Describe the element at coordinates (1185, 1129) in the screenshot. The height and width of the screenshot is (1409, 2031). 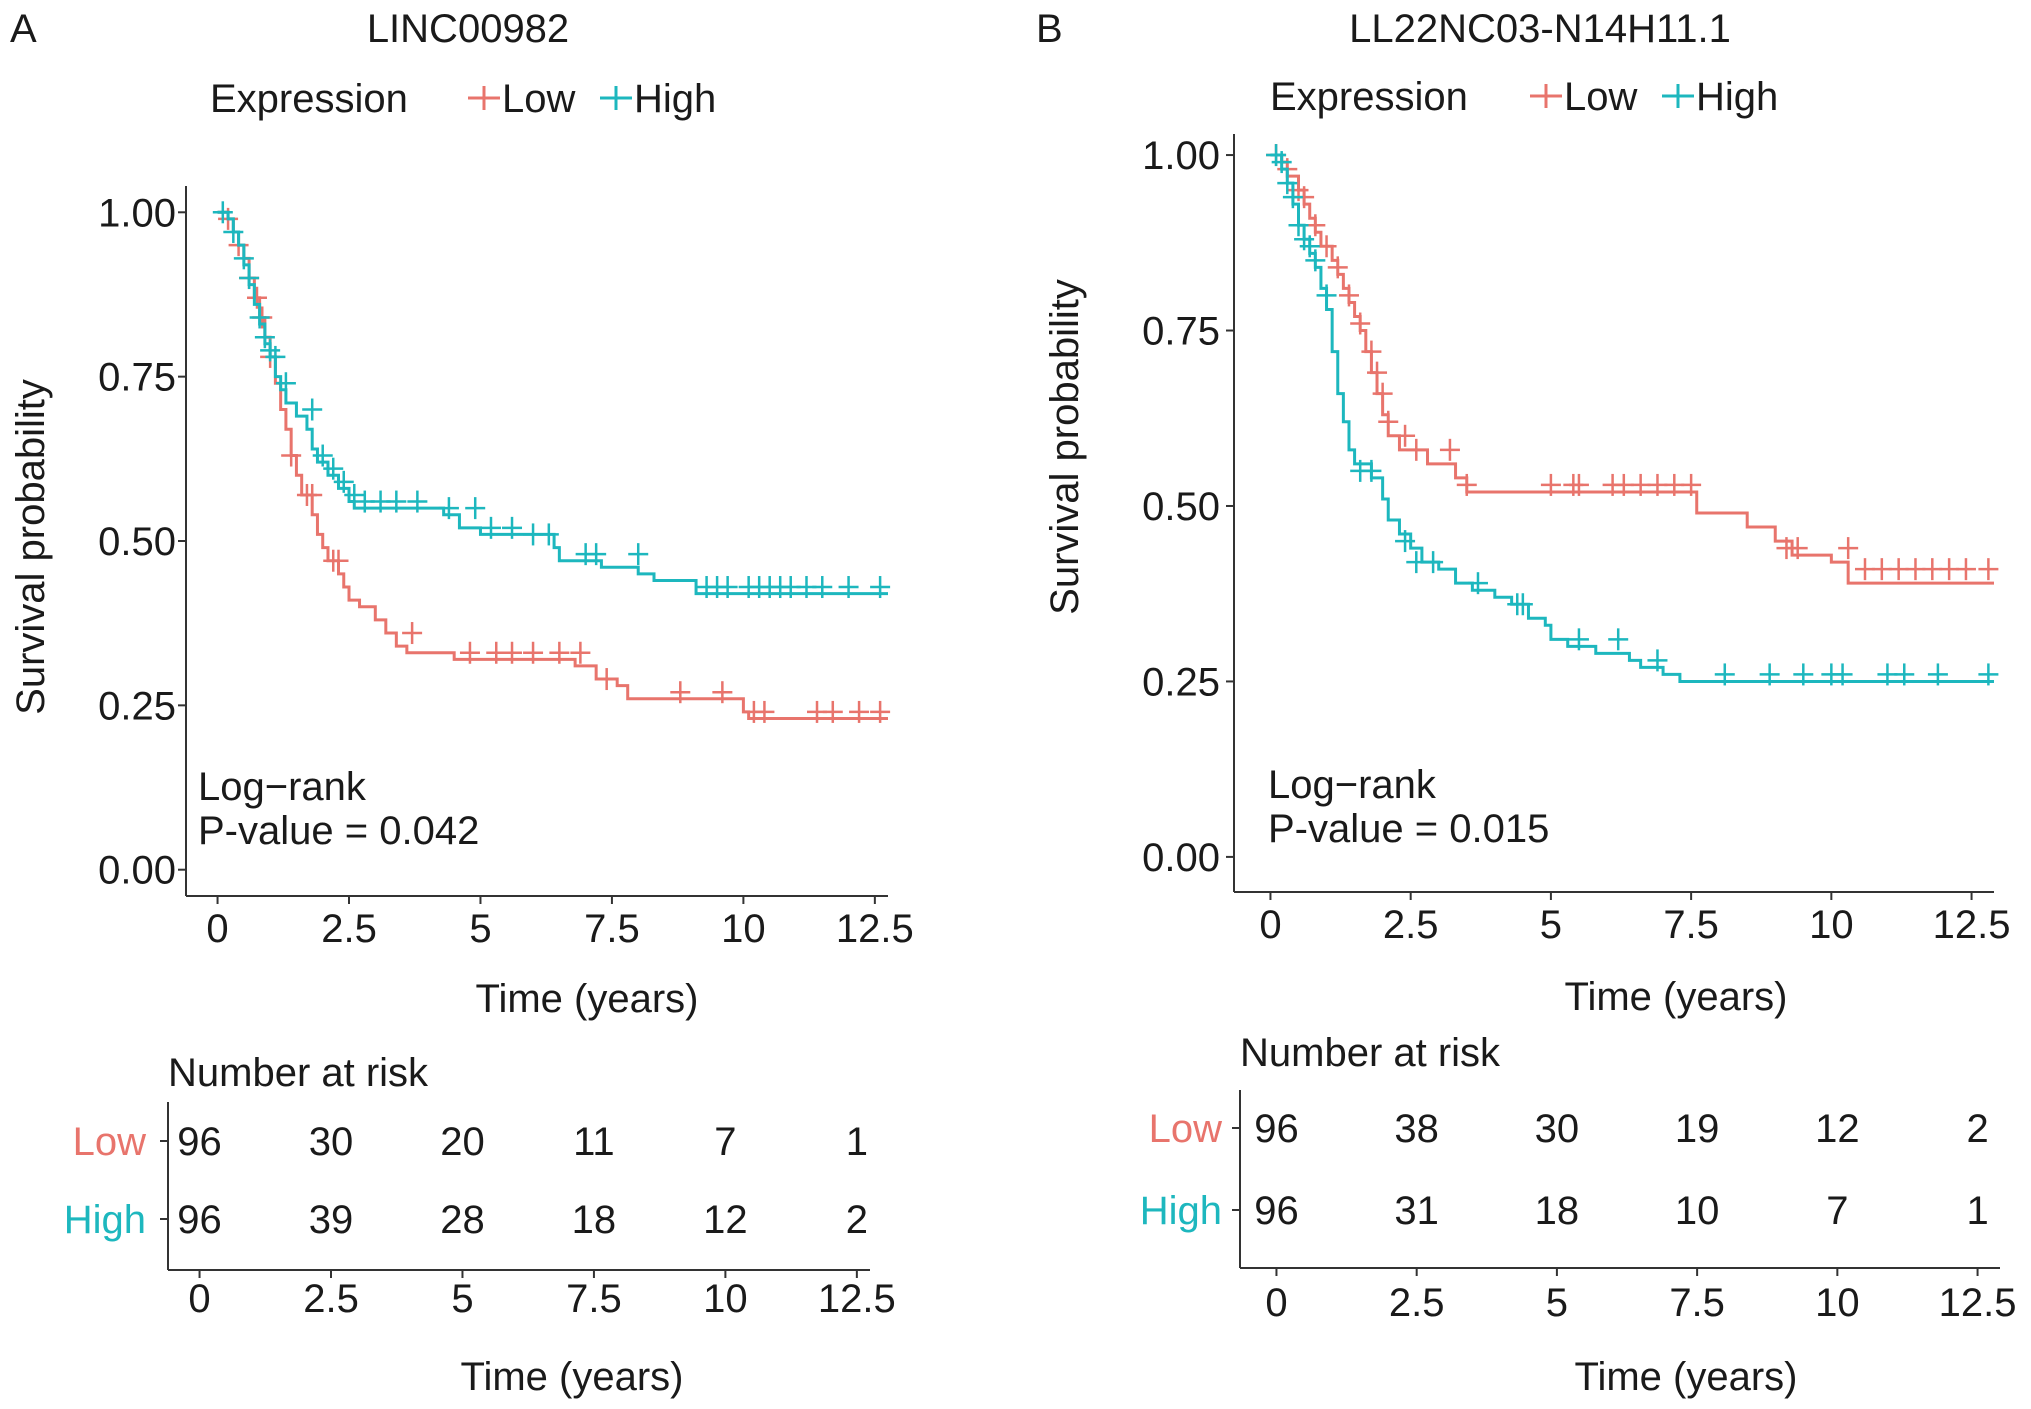
I see `panel-b-risk-low-label: Low` at that location.